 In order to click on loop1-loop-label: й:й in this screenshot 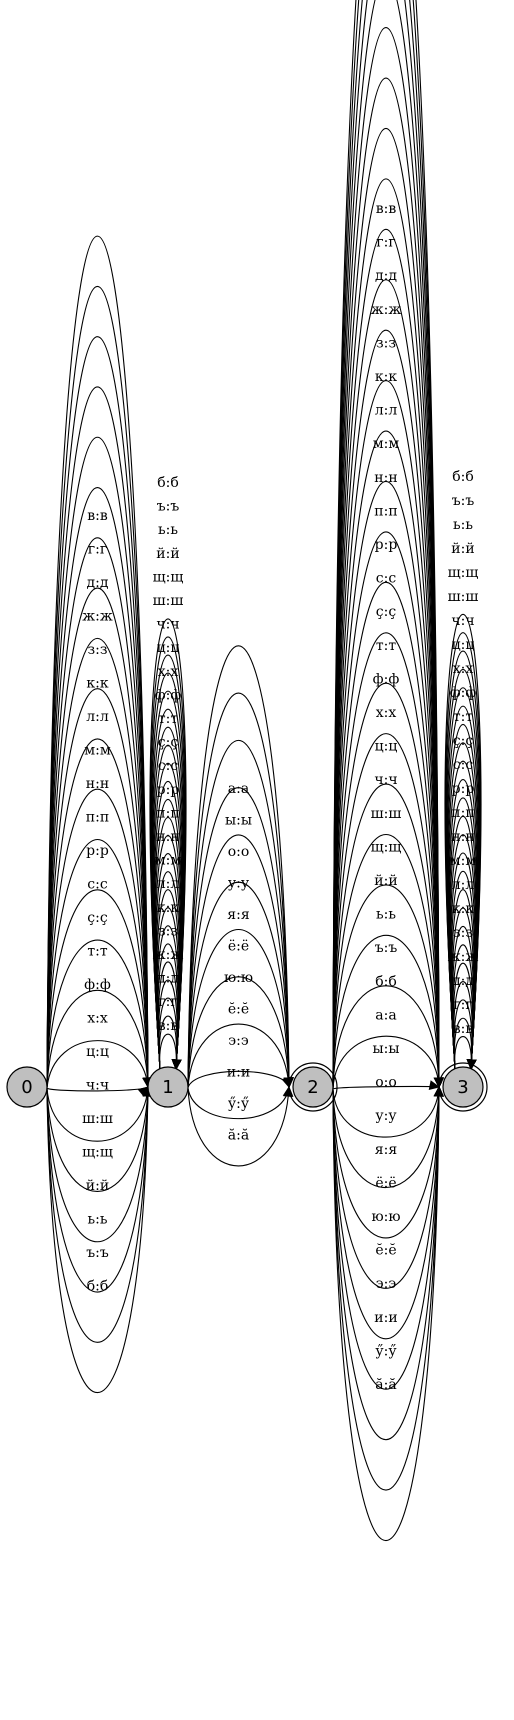, I will do `click(167, 554)`.